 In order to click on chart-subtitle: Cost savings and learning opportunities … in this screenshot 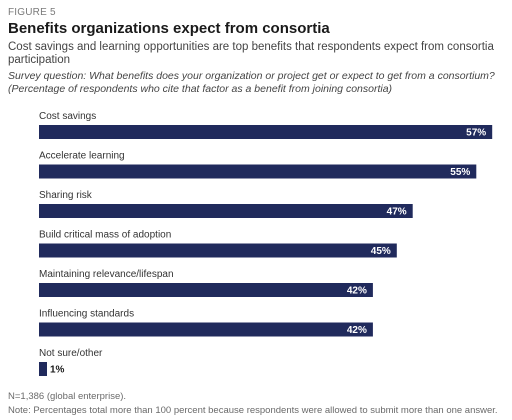, I will do `click(251, 53)`.